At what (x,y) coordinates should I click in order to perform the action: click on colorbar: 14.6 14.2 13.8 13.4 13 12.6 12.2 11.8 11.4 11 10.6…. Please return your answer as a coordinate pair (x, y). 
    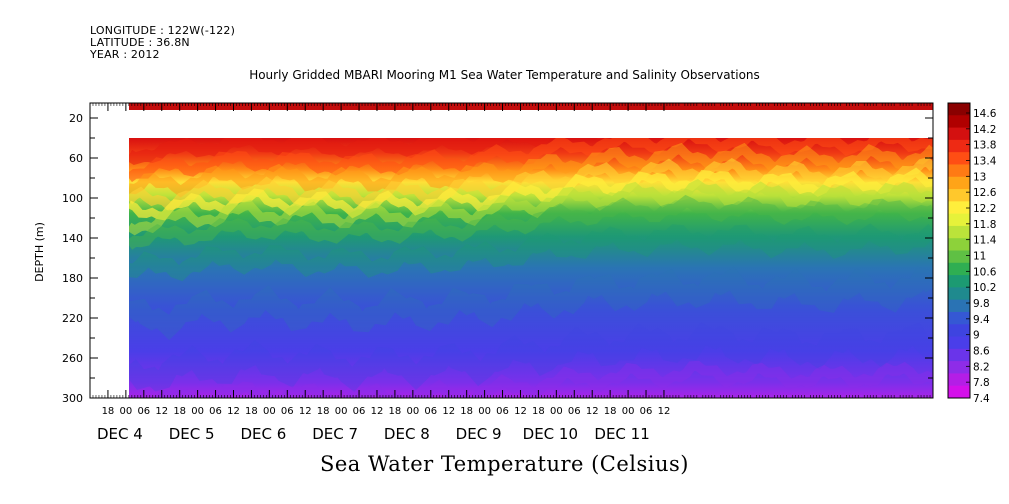
    Looking at the image, I should click on (972, 253).